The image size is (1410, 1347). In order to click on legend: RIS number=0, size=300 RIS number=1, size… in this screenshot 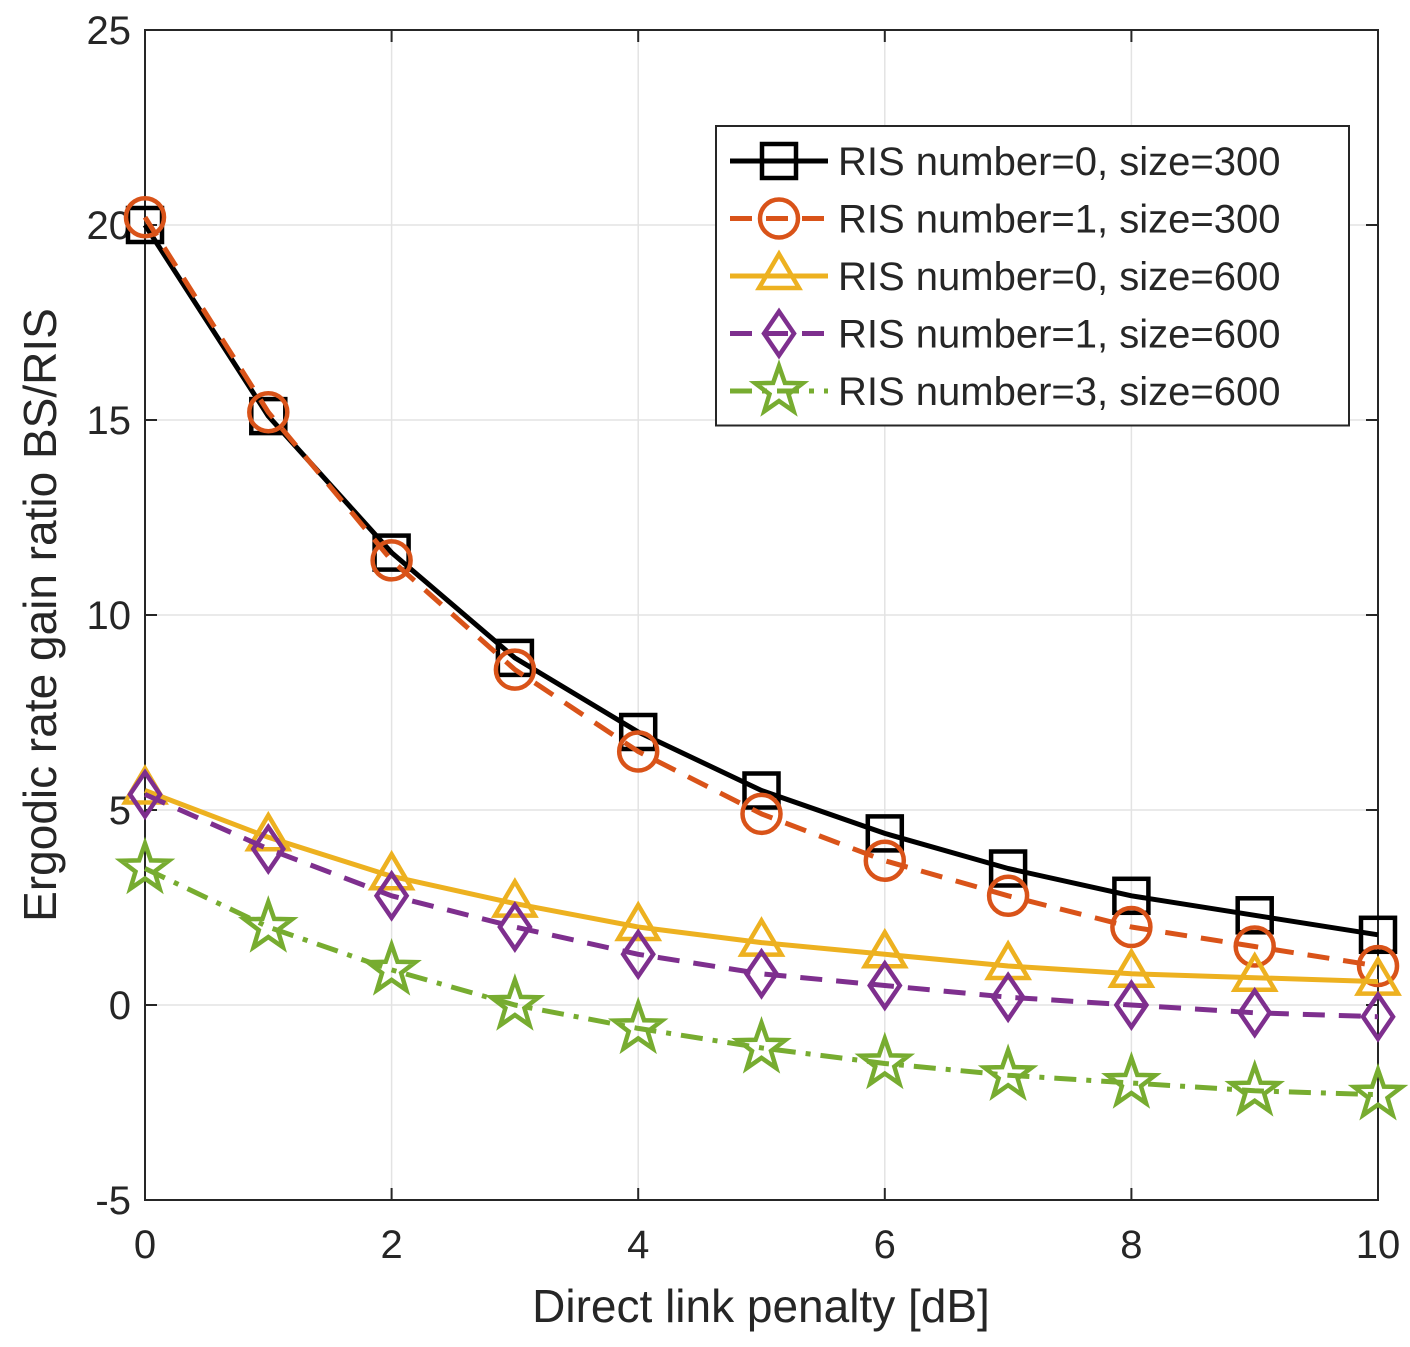, I will do `click(1032, 276)`.